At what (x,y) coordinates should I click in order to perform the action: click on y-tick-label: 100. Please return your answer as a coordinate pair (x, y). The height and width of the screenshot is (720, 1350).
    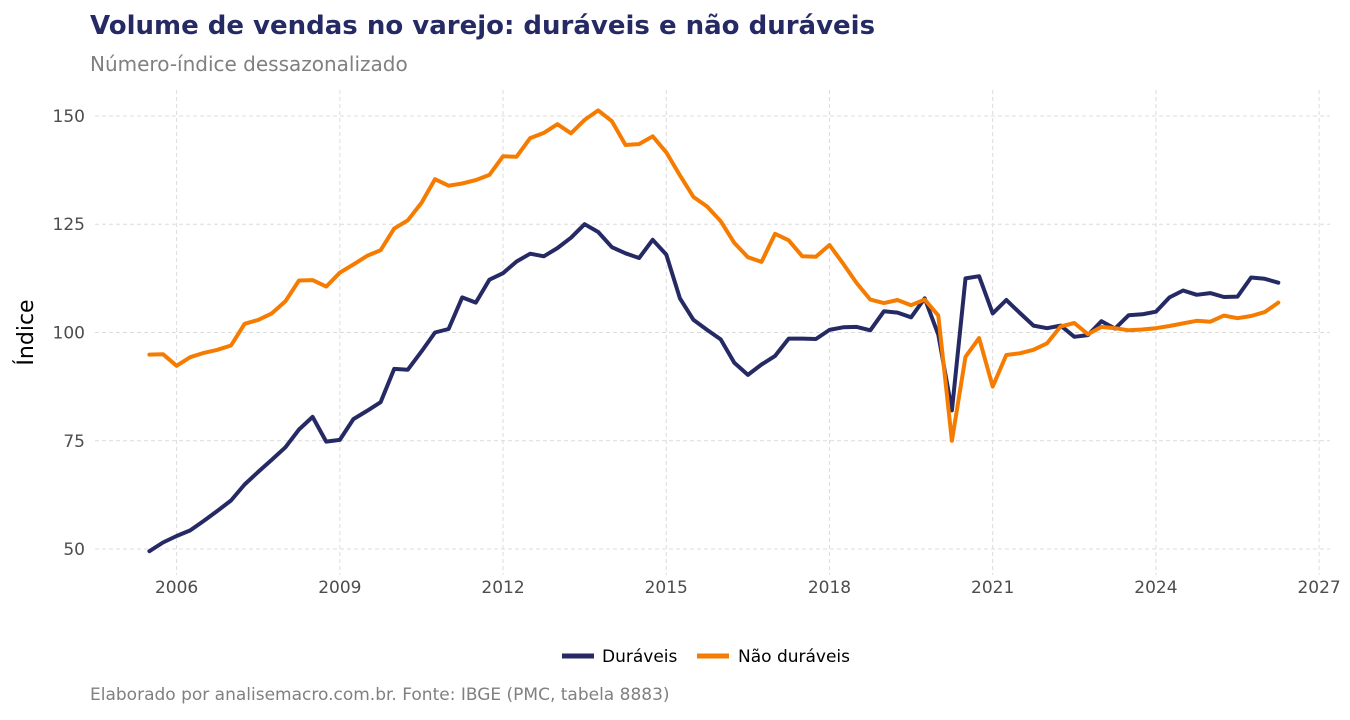
    Looking at the image, I should click on (69, 334).